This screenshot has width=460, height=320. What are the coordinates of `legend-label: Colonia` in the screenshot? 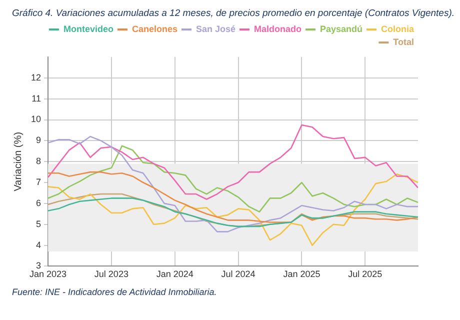 It's located at (398, 29).